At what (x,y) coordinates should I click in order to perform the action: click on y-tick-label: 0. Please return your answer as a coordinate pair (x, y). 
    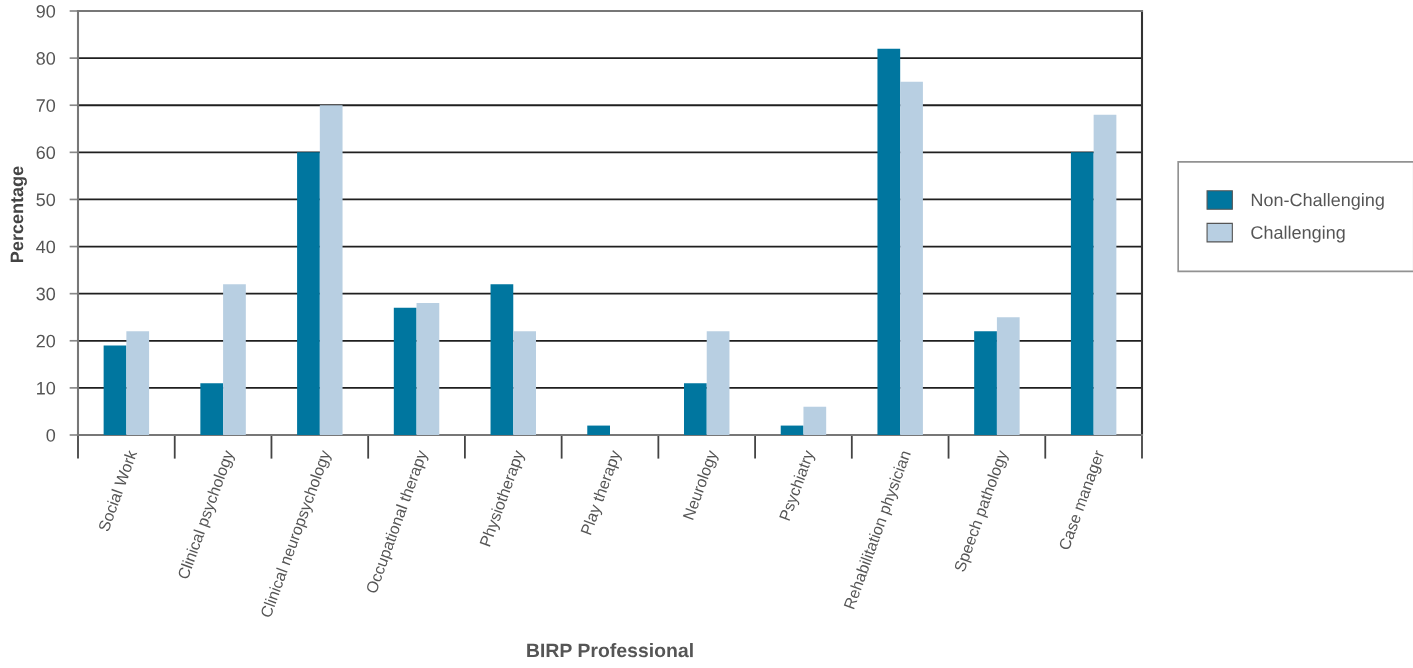
    Looking at the image, I should click on (51, 435).